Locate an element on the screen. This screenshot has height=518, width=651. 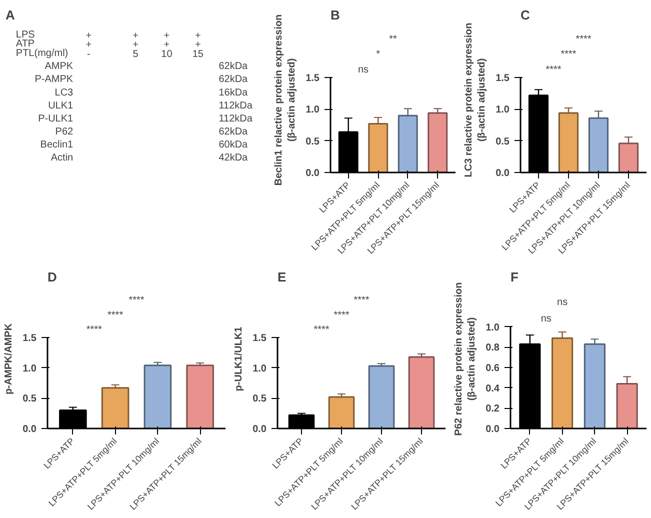
text: LPS is located at coordinates (26, 34).